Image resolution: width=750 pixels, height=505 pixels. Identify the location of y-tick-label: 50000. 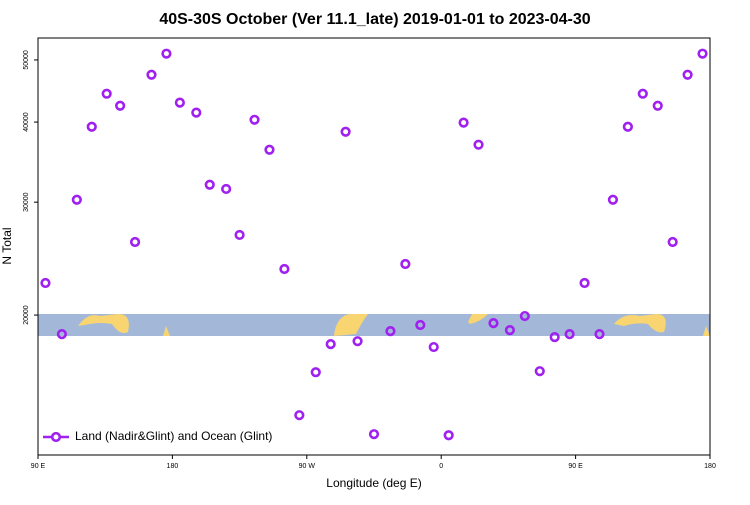
(26, 60).